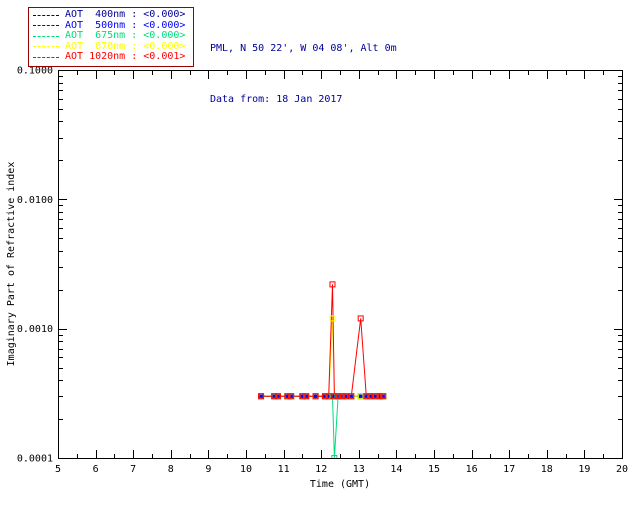  I want to click on legend-label: AOT 400nm : <0.000>, so click(125, 14).